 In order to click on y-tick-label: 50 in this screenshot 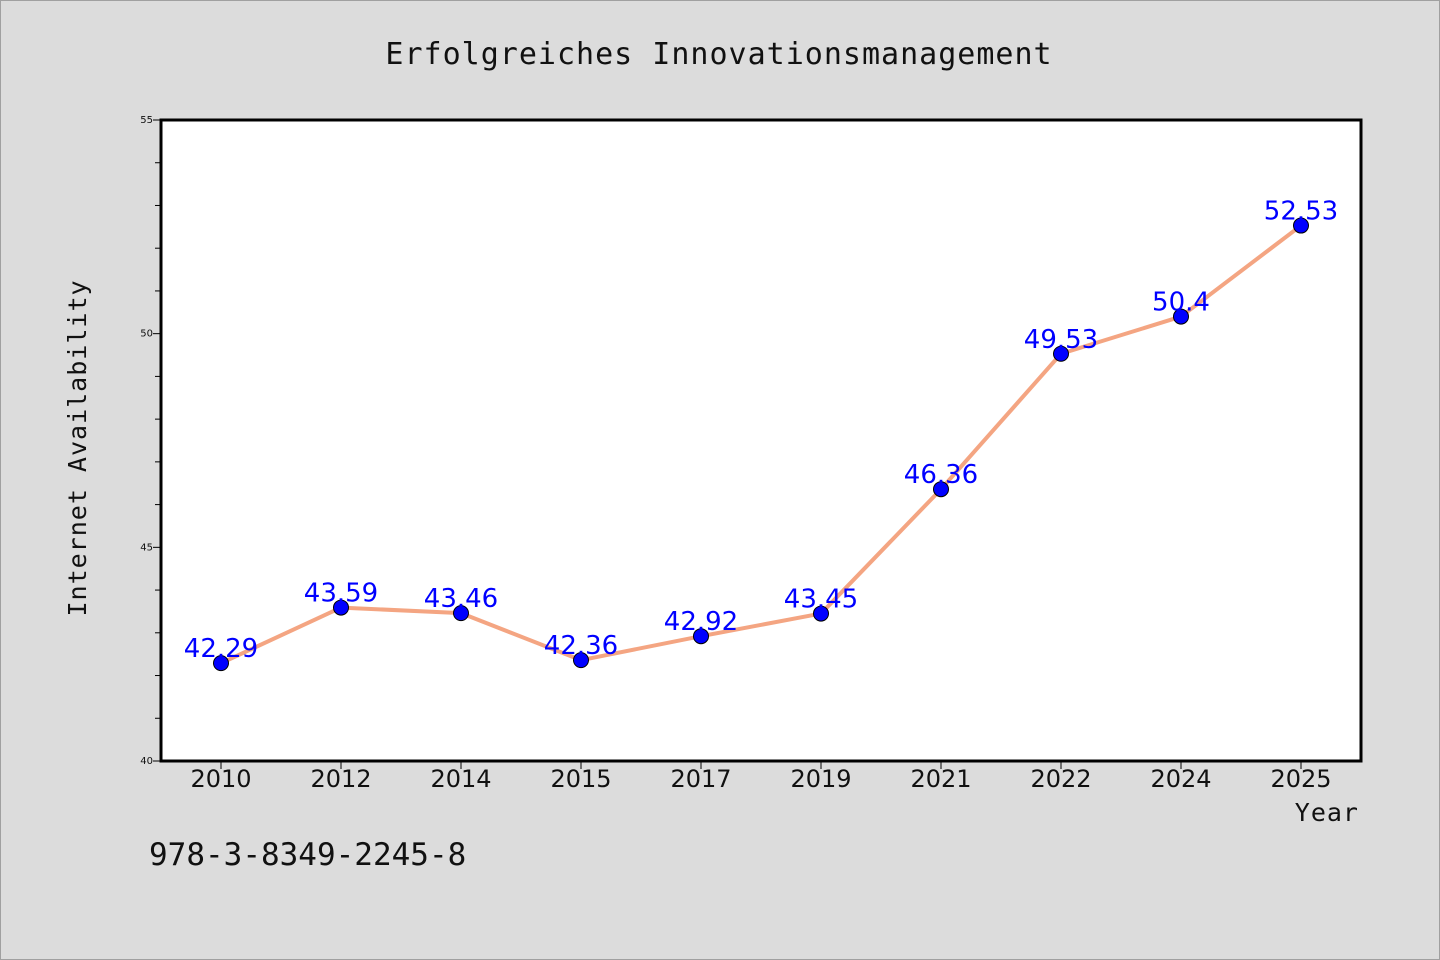, I will do `click(146, 334)`.